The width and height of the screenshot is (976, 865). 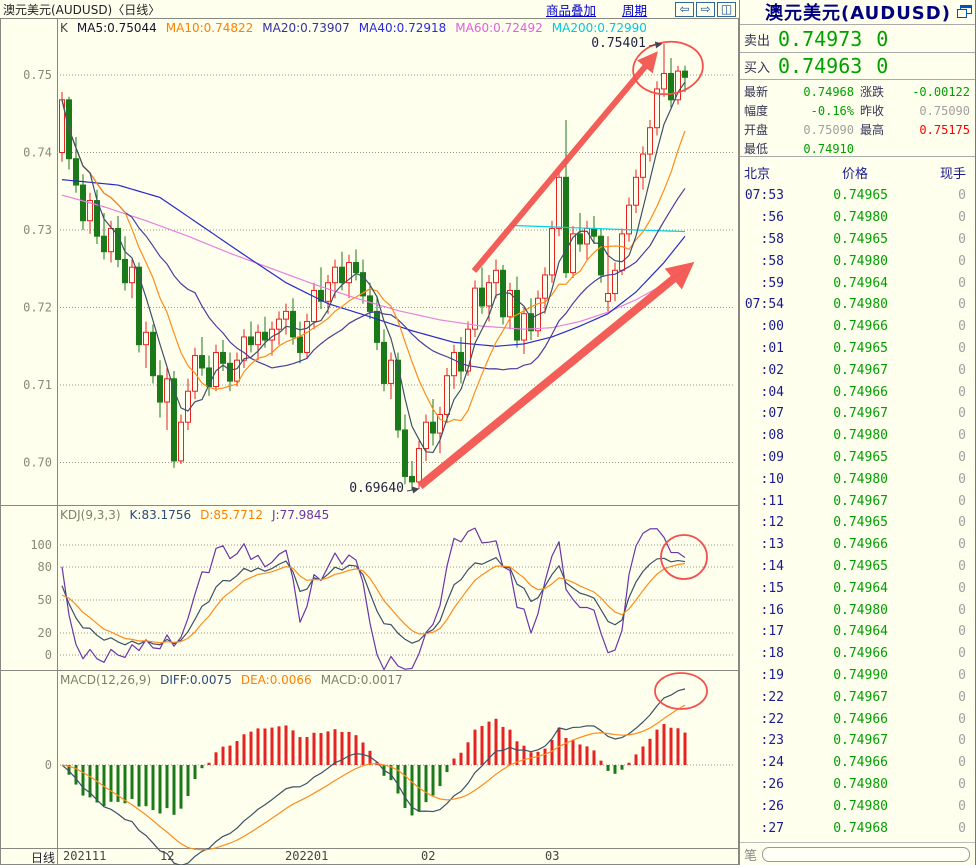 What do you see at coordinates (64, 28) in the screenshot?
I see `indicator-value-label: K` at bounding box center [64, 28].